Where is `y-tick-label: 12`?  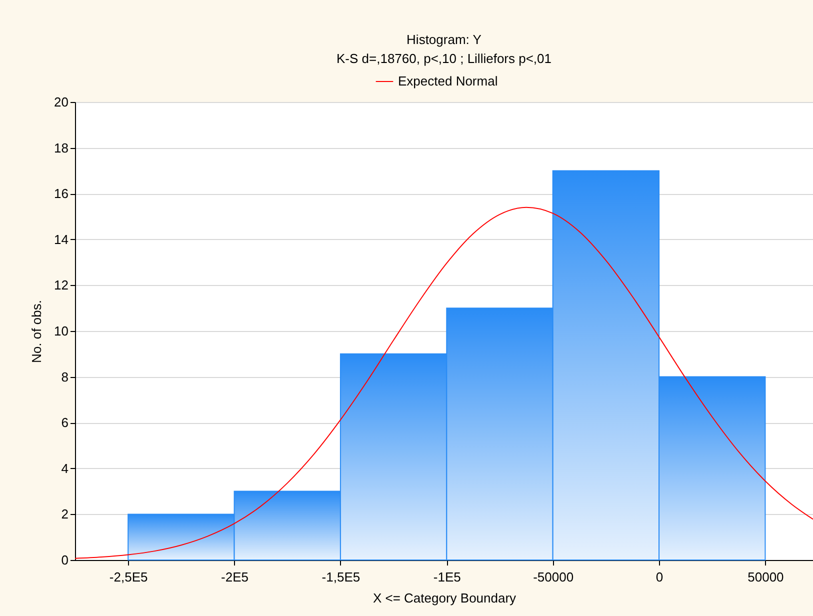
y-tick-label: 12 is located at coordinates (61, 285).